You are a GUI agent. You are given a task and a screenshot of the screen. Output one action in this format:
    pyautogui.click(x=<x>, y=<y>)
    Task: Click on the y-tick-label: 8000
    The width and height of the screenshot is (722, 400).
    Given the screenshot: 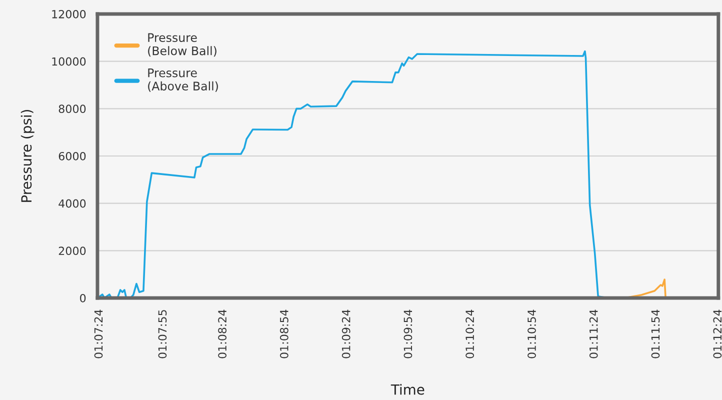 What is the action you would take?
    pyautogui.click(x=72, y=109)
    